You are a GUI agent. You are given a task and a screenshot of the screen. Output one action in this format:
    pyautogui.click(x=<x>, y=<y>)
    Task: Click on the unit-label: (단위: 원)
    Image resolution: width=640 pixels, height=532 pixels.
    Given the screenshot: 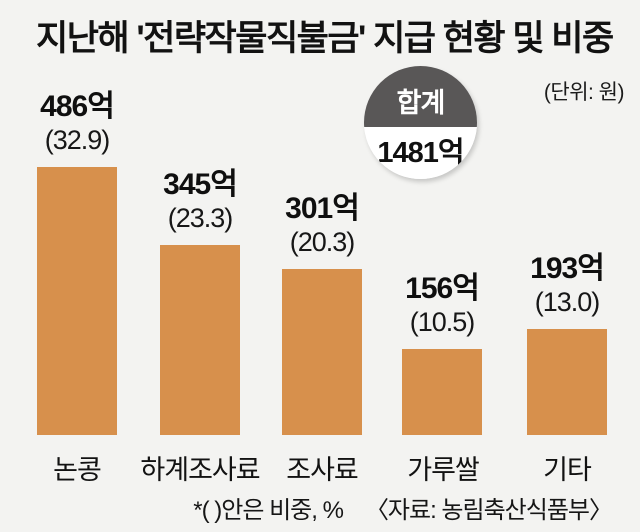 What is the action you would take?
    pyautogui.click(x=584, y=92)
    